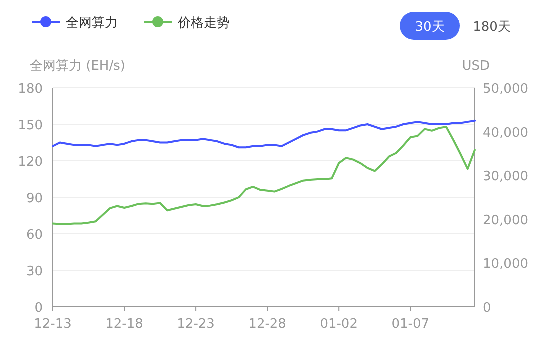  Describe the element at coordinates (505, 89) in the screenshot. I see `y2-tick-label: 50,000` at that location.